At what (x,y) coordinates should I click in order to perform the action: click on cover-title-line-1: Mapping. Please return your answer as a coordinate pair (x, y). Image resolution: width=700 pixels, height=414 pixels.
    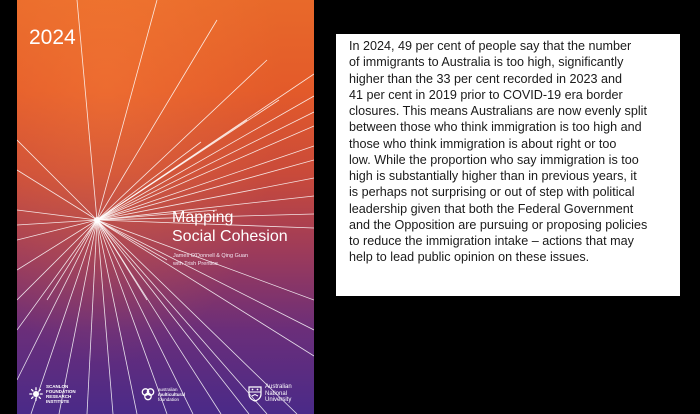
    Looking at the image, I should click on (203, 217).